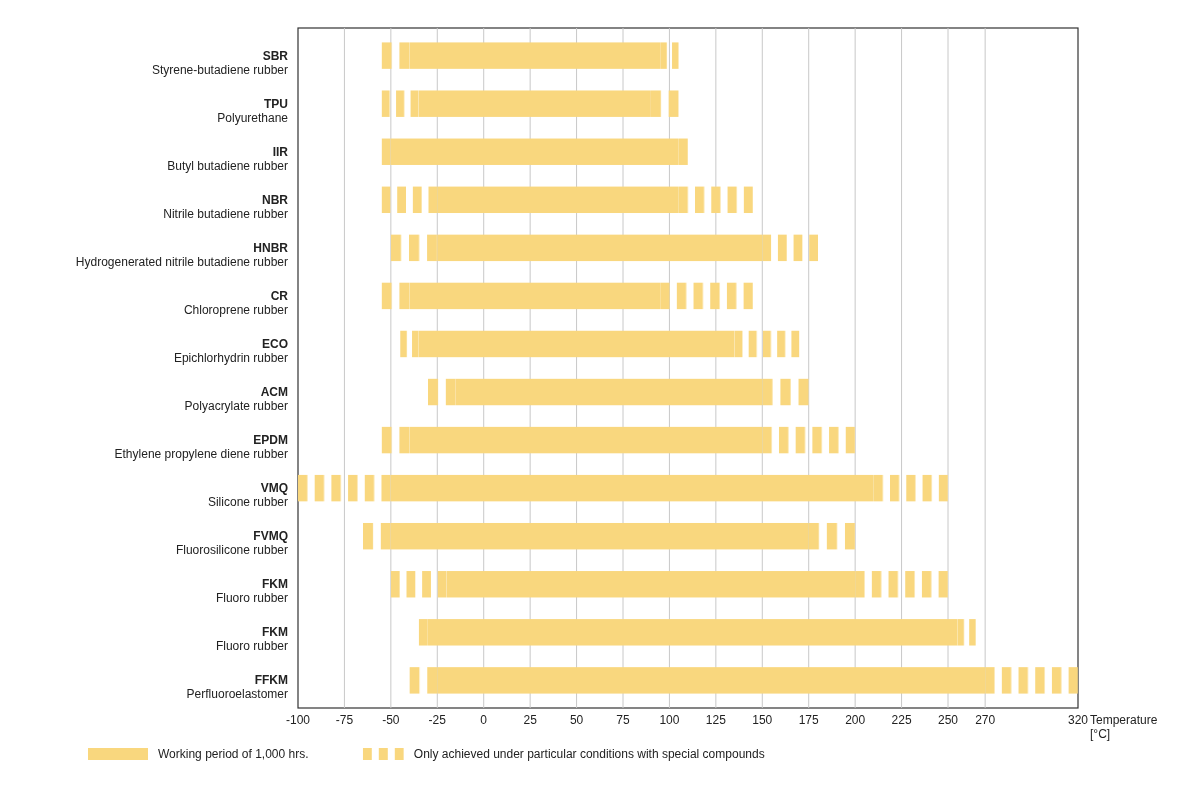 The image size is (1197, 792). What do you see at coordinates (230, 350) in the screenshot?
I see `y-tick-label: ECO Epichlorhydrin rubber` at bounding box center [230, 350].